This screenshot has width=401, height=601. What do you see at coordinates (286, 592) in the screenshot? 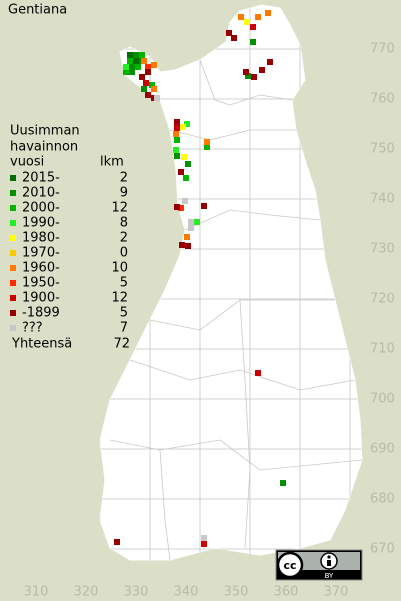
I see `x-tick-label: 360` at bounding box center [286, 592].